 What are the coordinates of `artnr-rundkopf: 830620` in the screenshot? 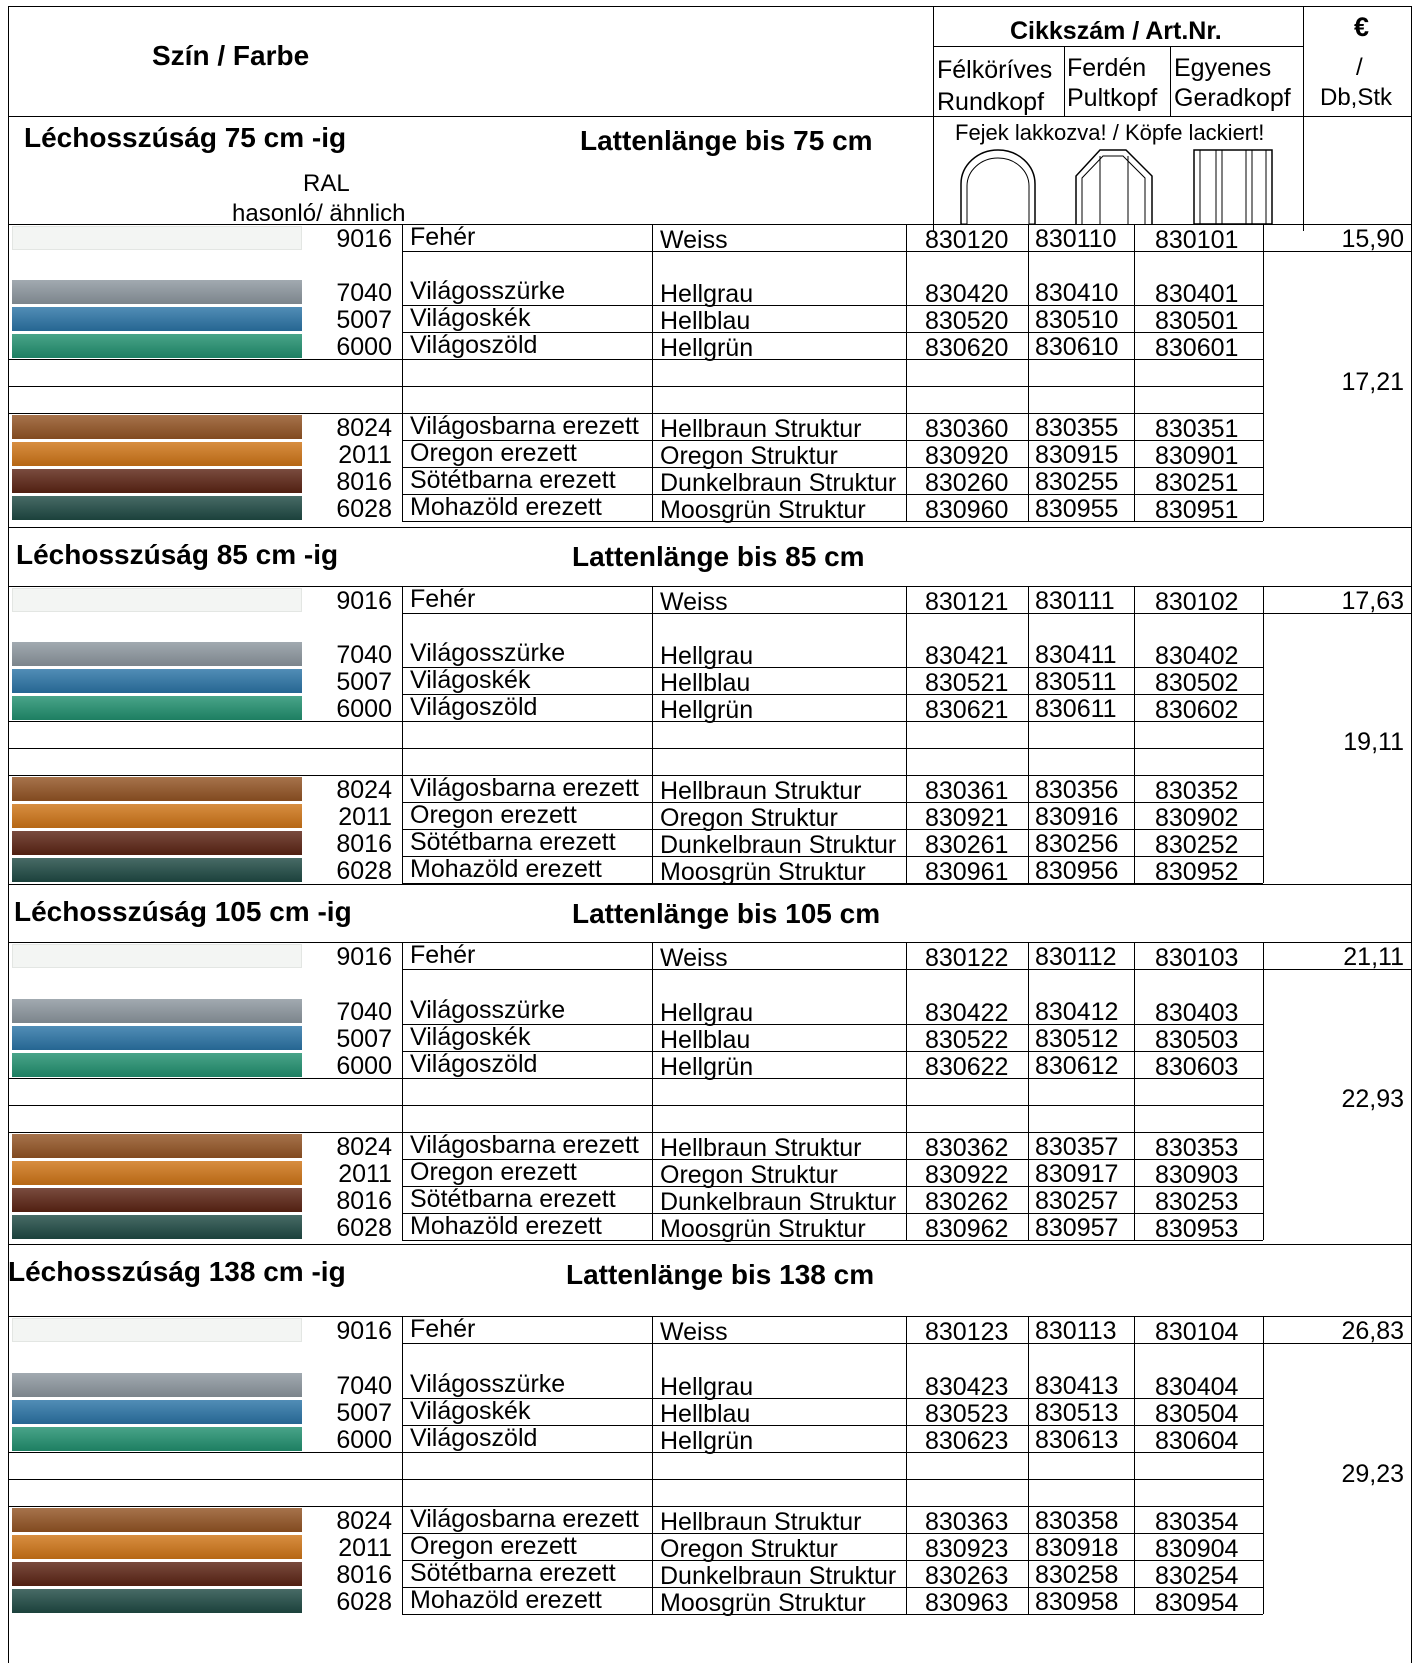 It's located at (967, 348).